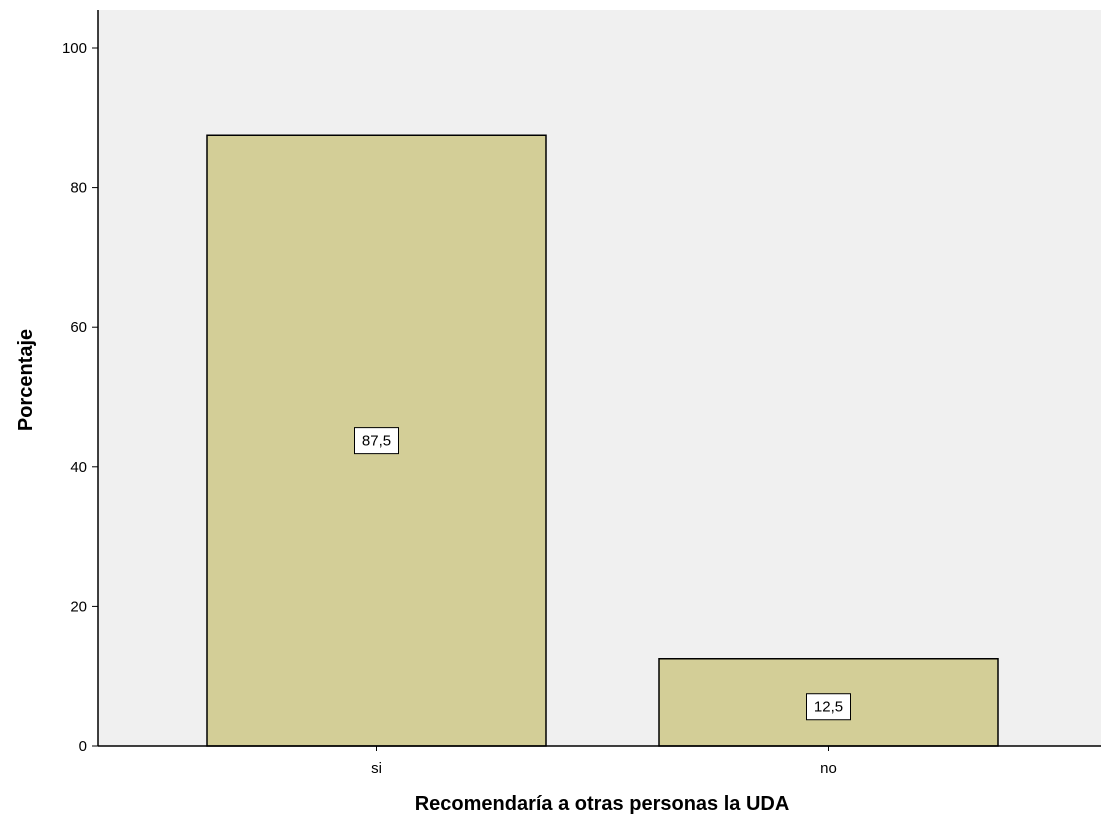 The width and height of the screenshot is (1101, 834). I want to click on x-axis-title: Recomendaría a otras personas la UDA, so click(602, 804).